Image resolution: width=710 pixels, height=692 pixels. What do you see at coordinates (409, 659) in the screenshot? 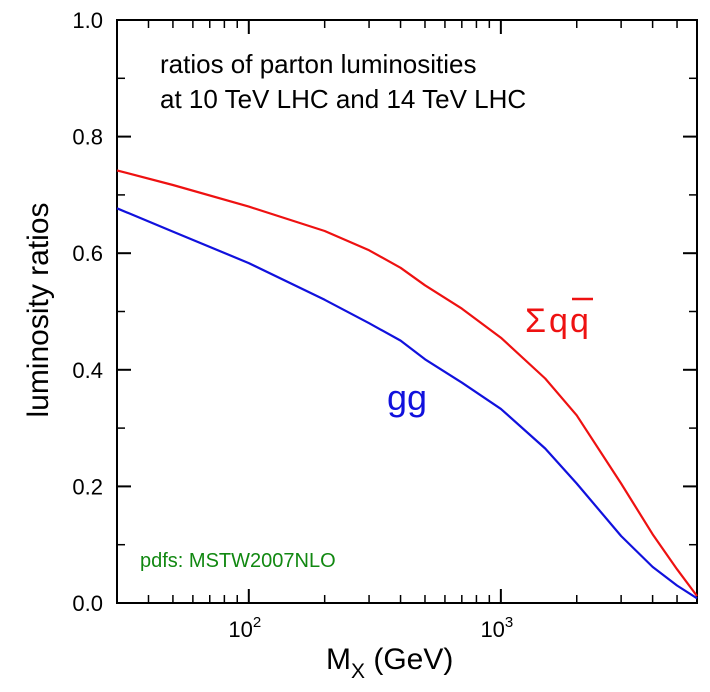
I see `x-axis-label-unit: (GeV)` at bounding box center [409, 659].